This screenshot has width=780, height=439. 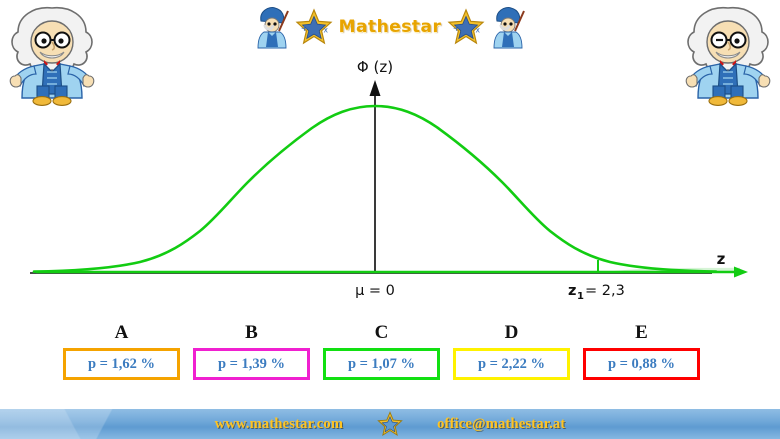 I want to click on answer-option-d: p = 2,22 %, so click(x=511, y=364).